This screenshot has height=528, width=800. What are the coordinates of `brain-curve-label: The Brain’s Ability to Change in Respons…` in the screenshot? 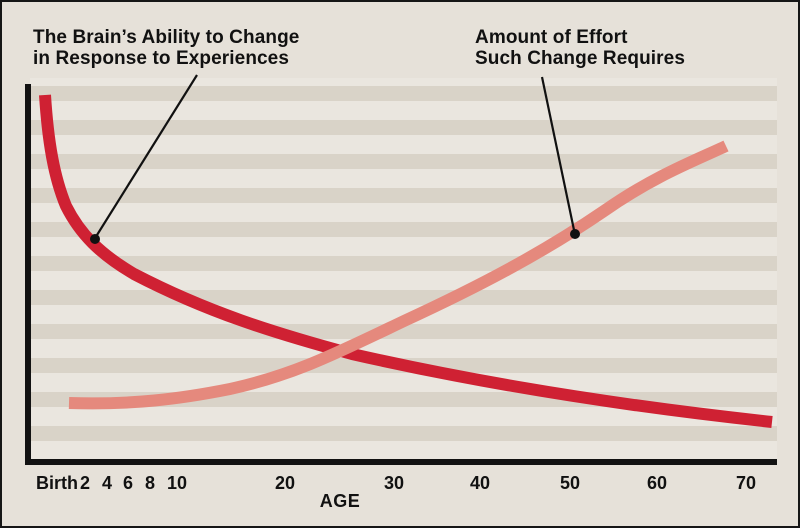 It's located at (166, 48).